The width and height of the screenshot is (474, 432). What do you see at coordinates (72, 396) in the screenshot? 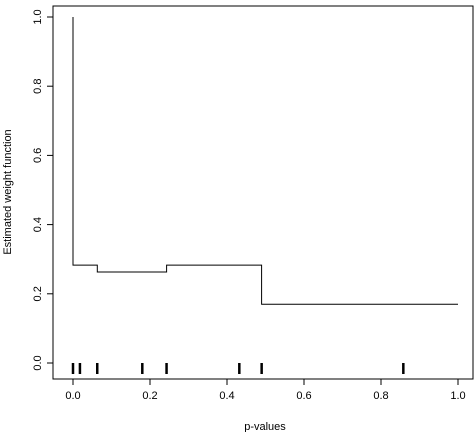
I see `x-tick-label: 0.0` at bounding box center [72, 396].